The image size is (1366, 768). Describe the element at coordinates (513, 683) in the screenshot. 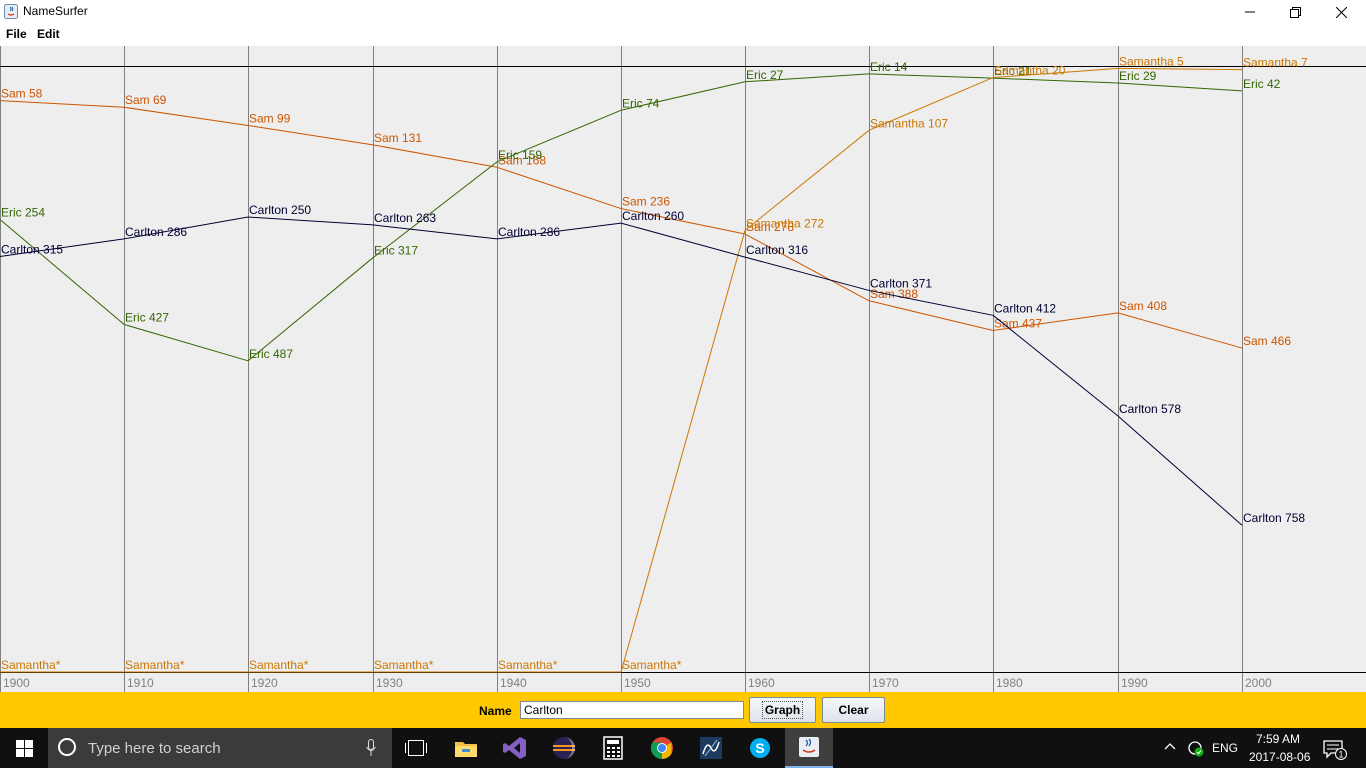

I see `decade-label: 1940` at that location.